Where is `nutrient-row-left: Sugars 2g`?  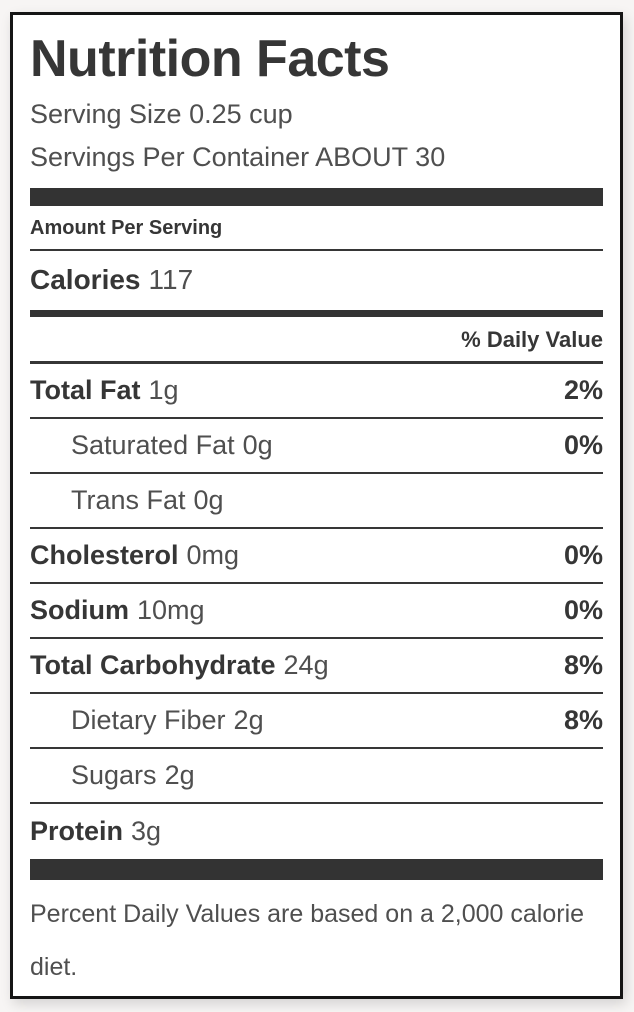
nutrient-row-left: Sugars 2g is located at coordinates (112, 775).